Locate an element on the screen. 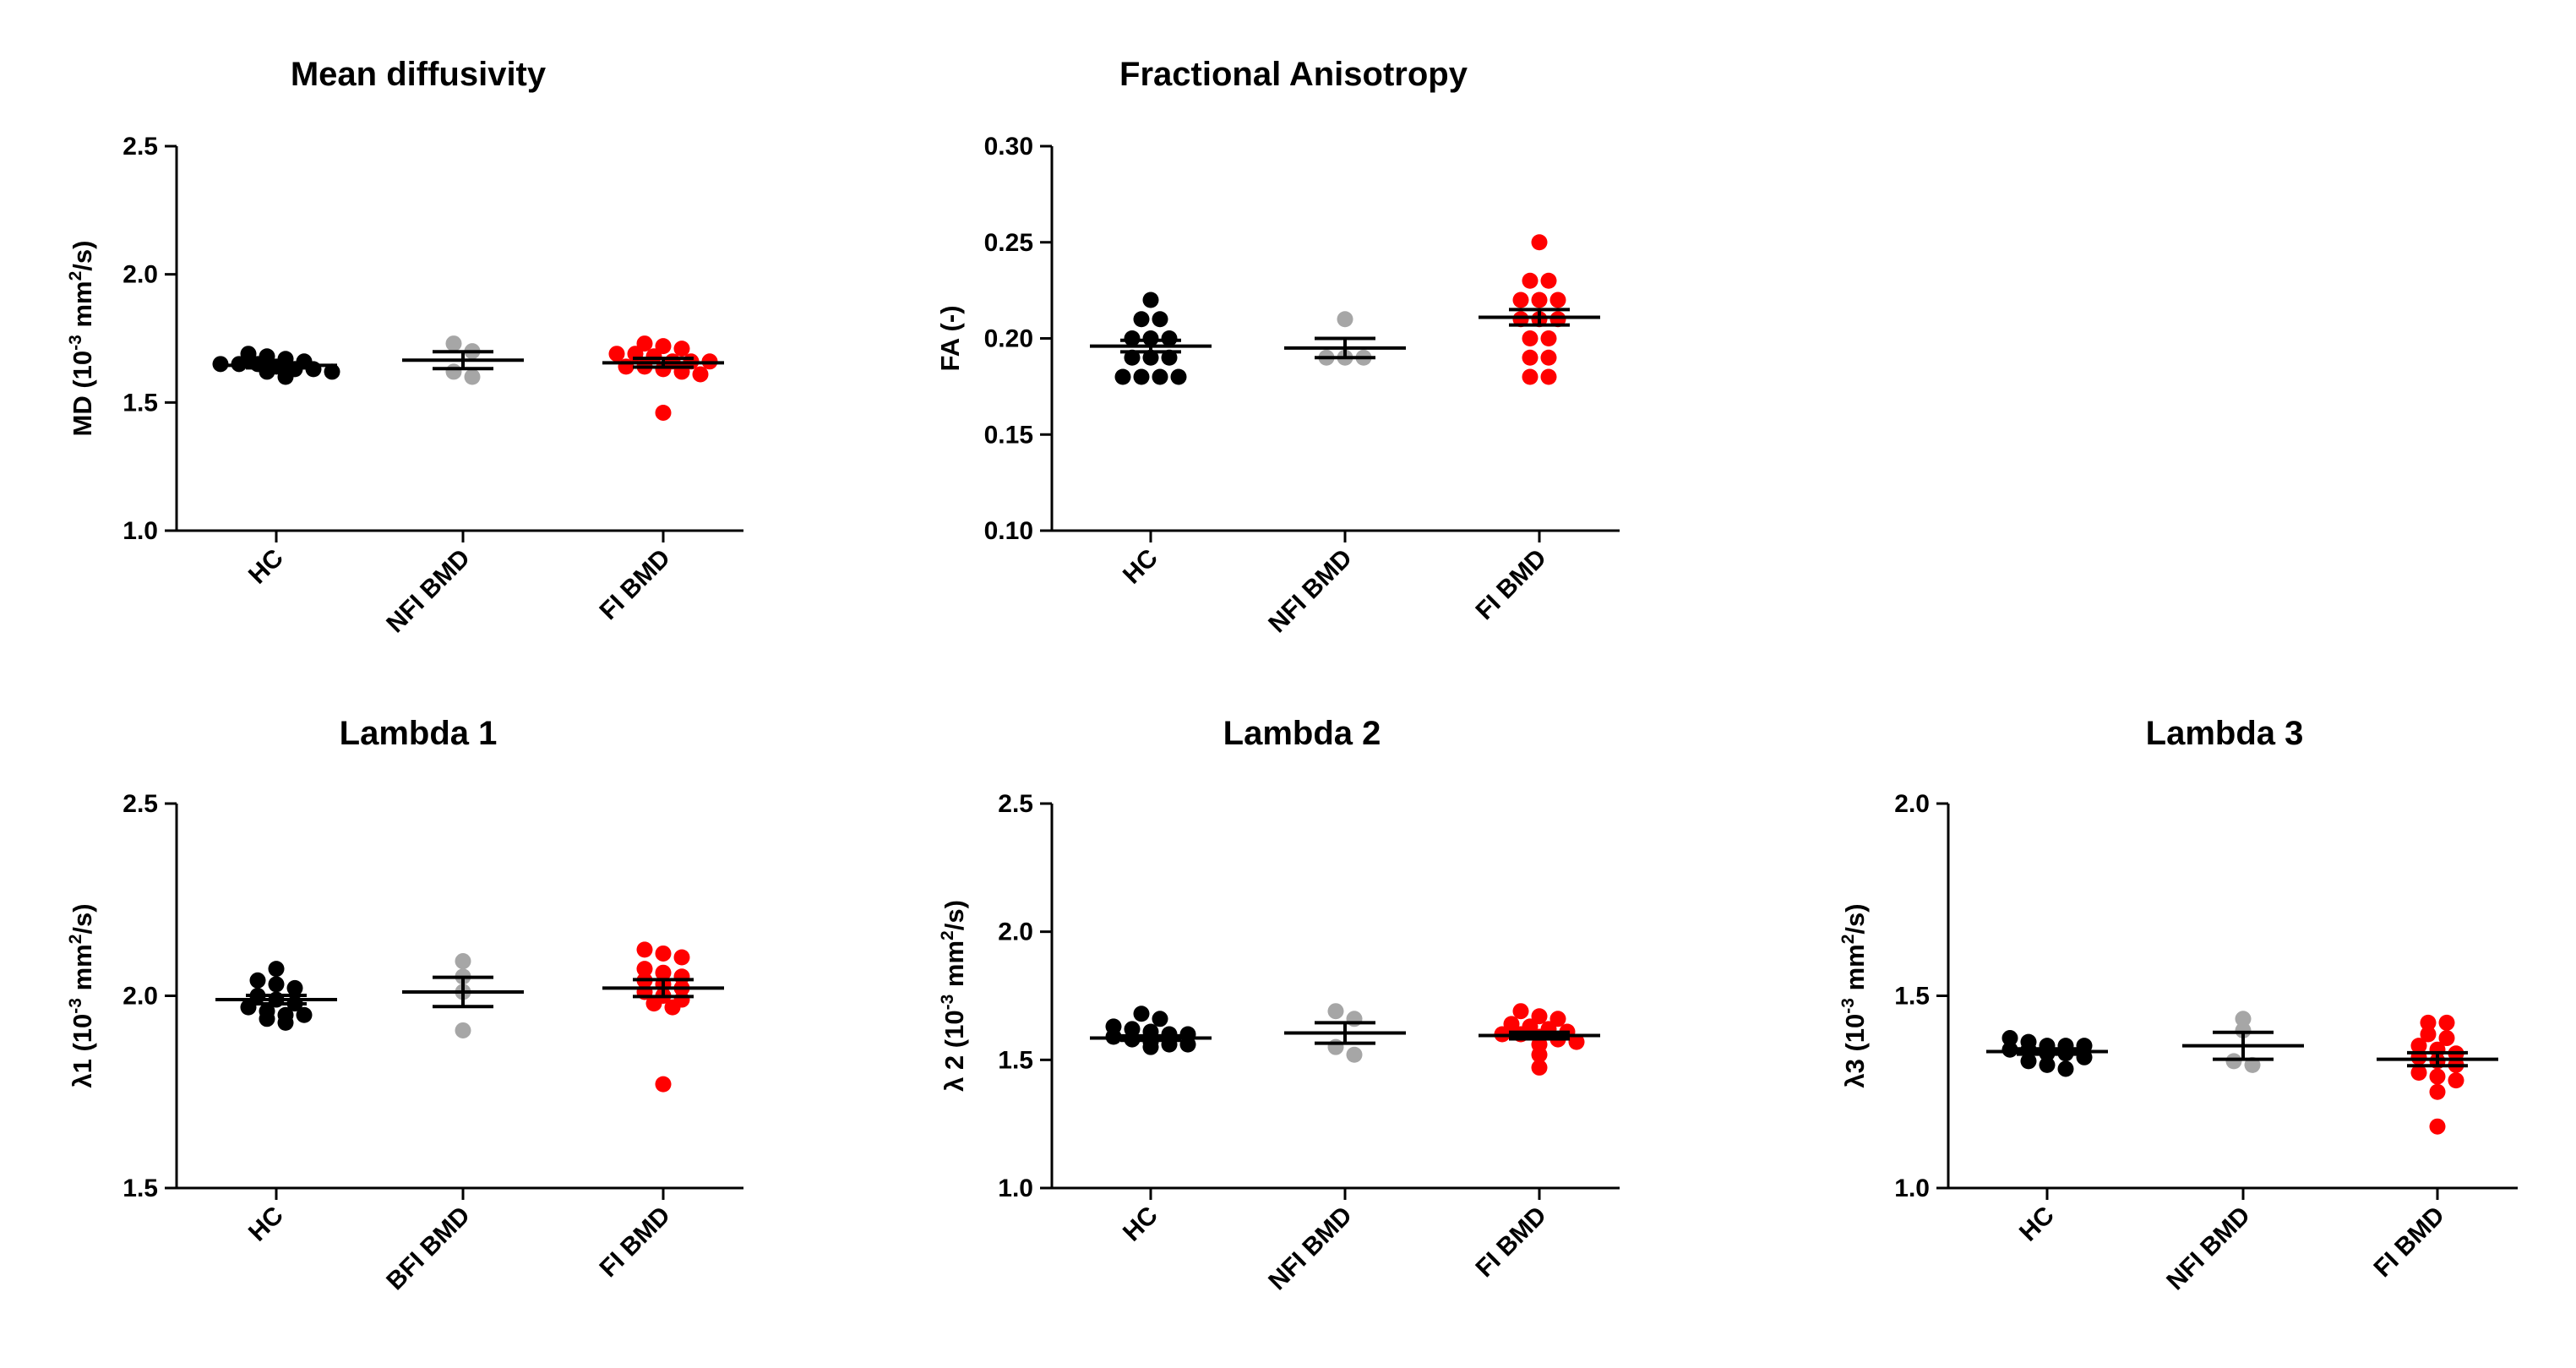 This screenshot has width=2576, height=1368. y-axis-label: λ 2 (10-3 mm2/s) is located at coordinates (953, 996).